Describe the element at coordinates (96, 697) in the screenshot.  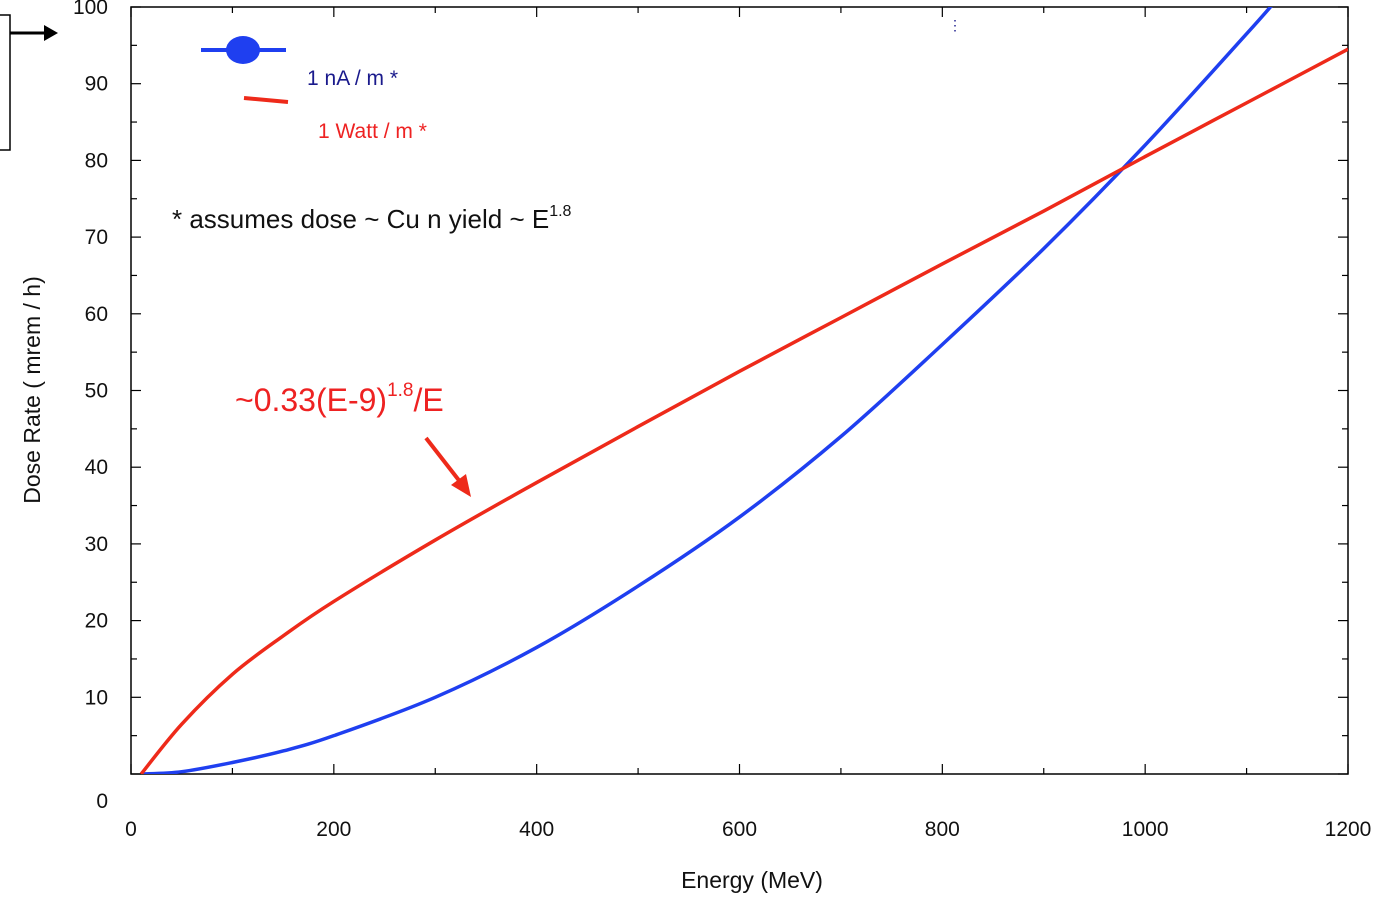
I see `y-tick-label: 10` at that location.